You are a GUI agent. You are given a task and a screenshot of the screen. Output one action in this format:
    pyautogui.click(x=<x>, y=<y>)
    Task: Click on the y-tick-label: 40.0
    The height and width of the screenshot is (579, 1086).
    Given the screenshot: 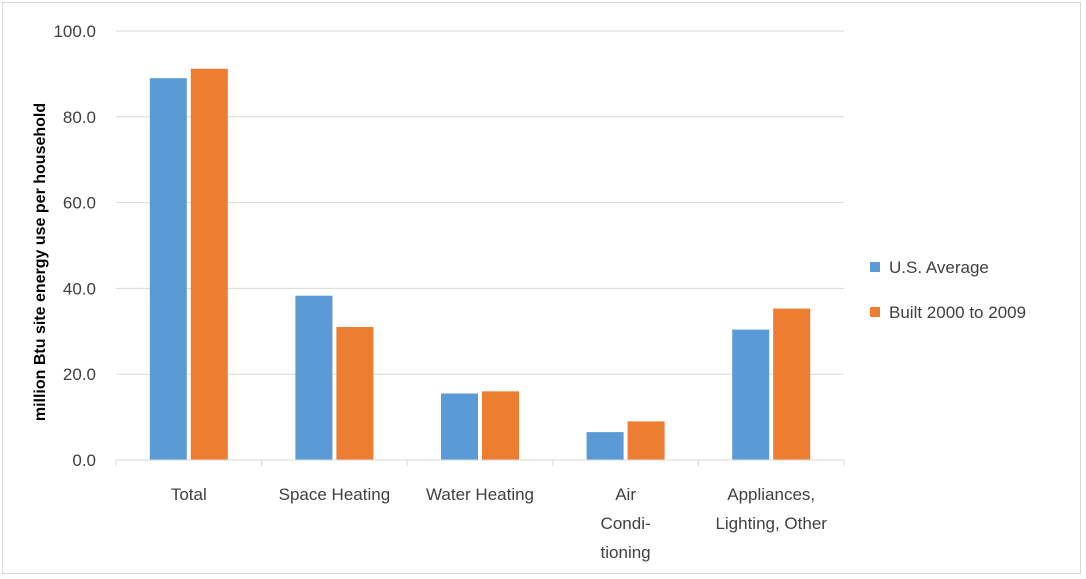 What is the action you would take?
    pyautogui.click(x=79, y=288)
    